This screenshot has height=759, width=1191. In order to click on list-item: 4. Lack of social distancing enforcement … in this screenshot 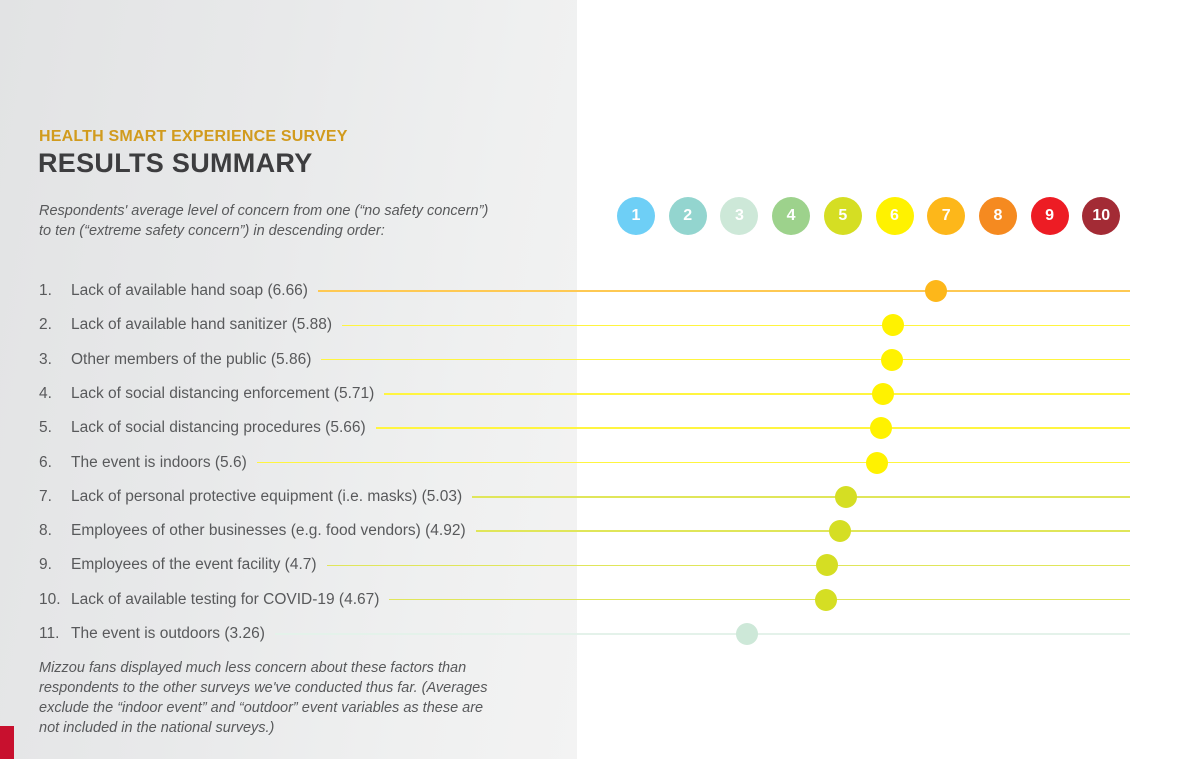, I will do `click(206, 394)`.